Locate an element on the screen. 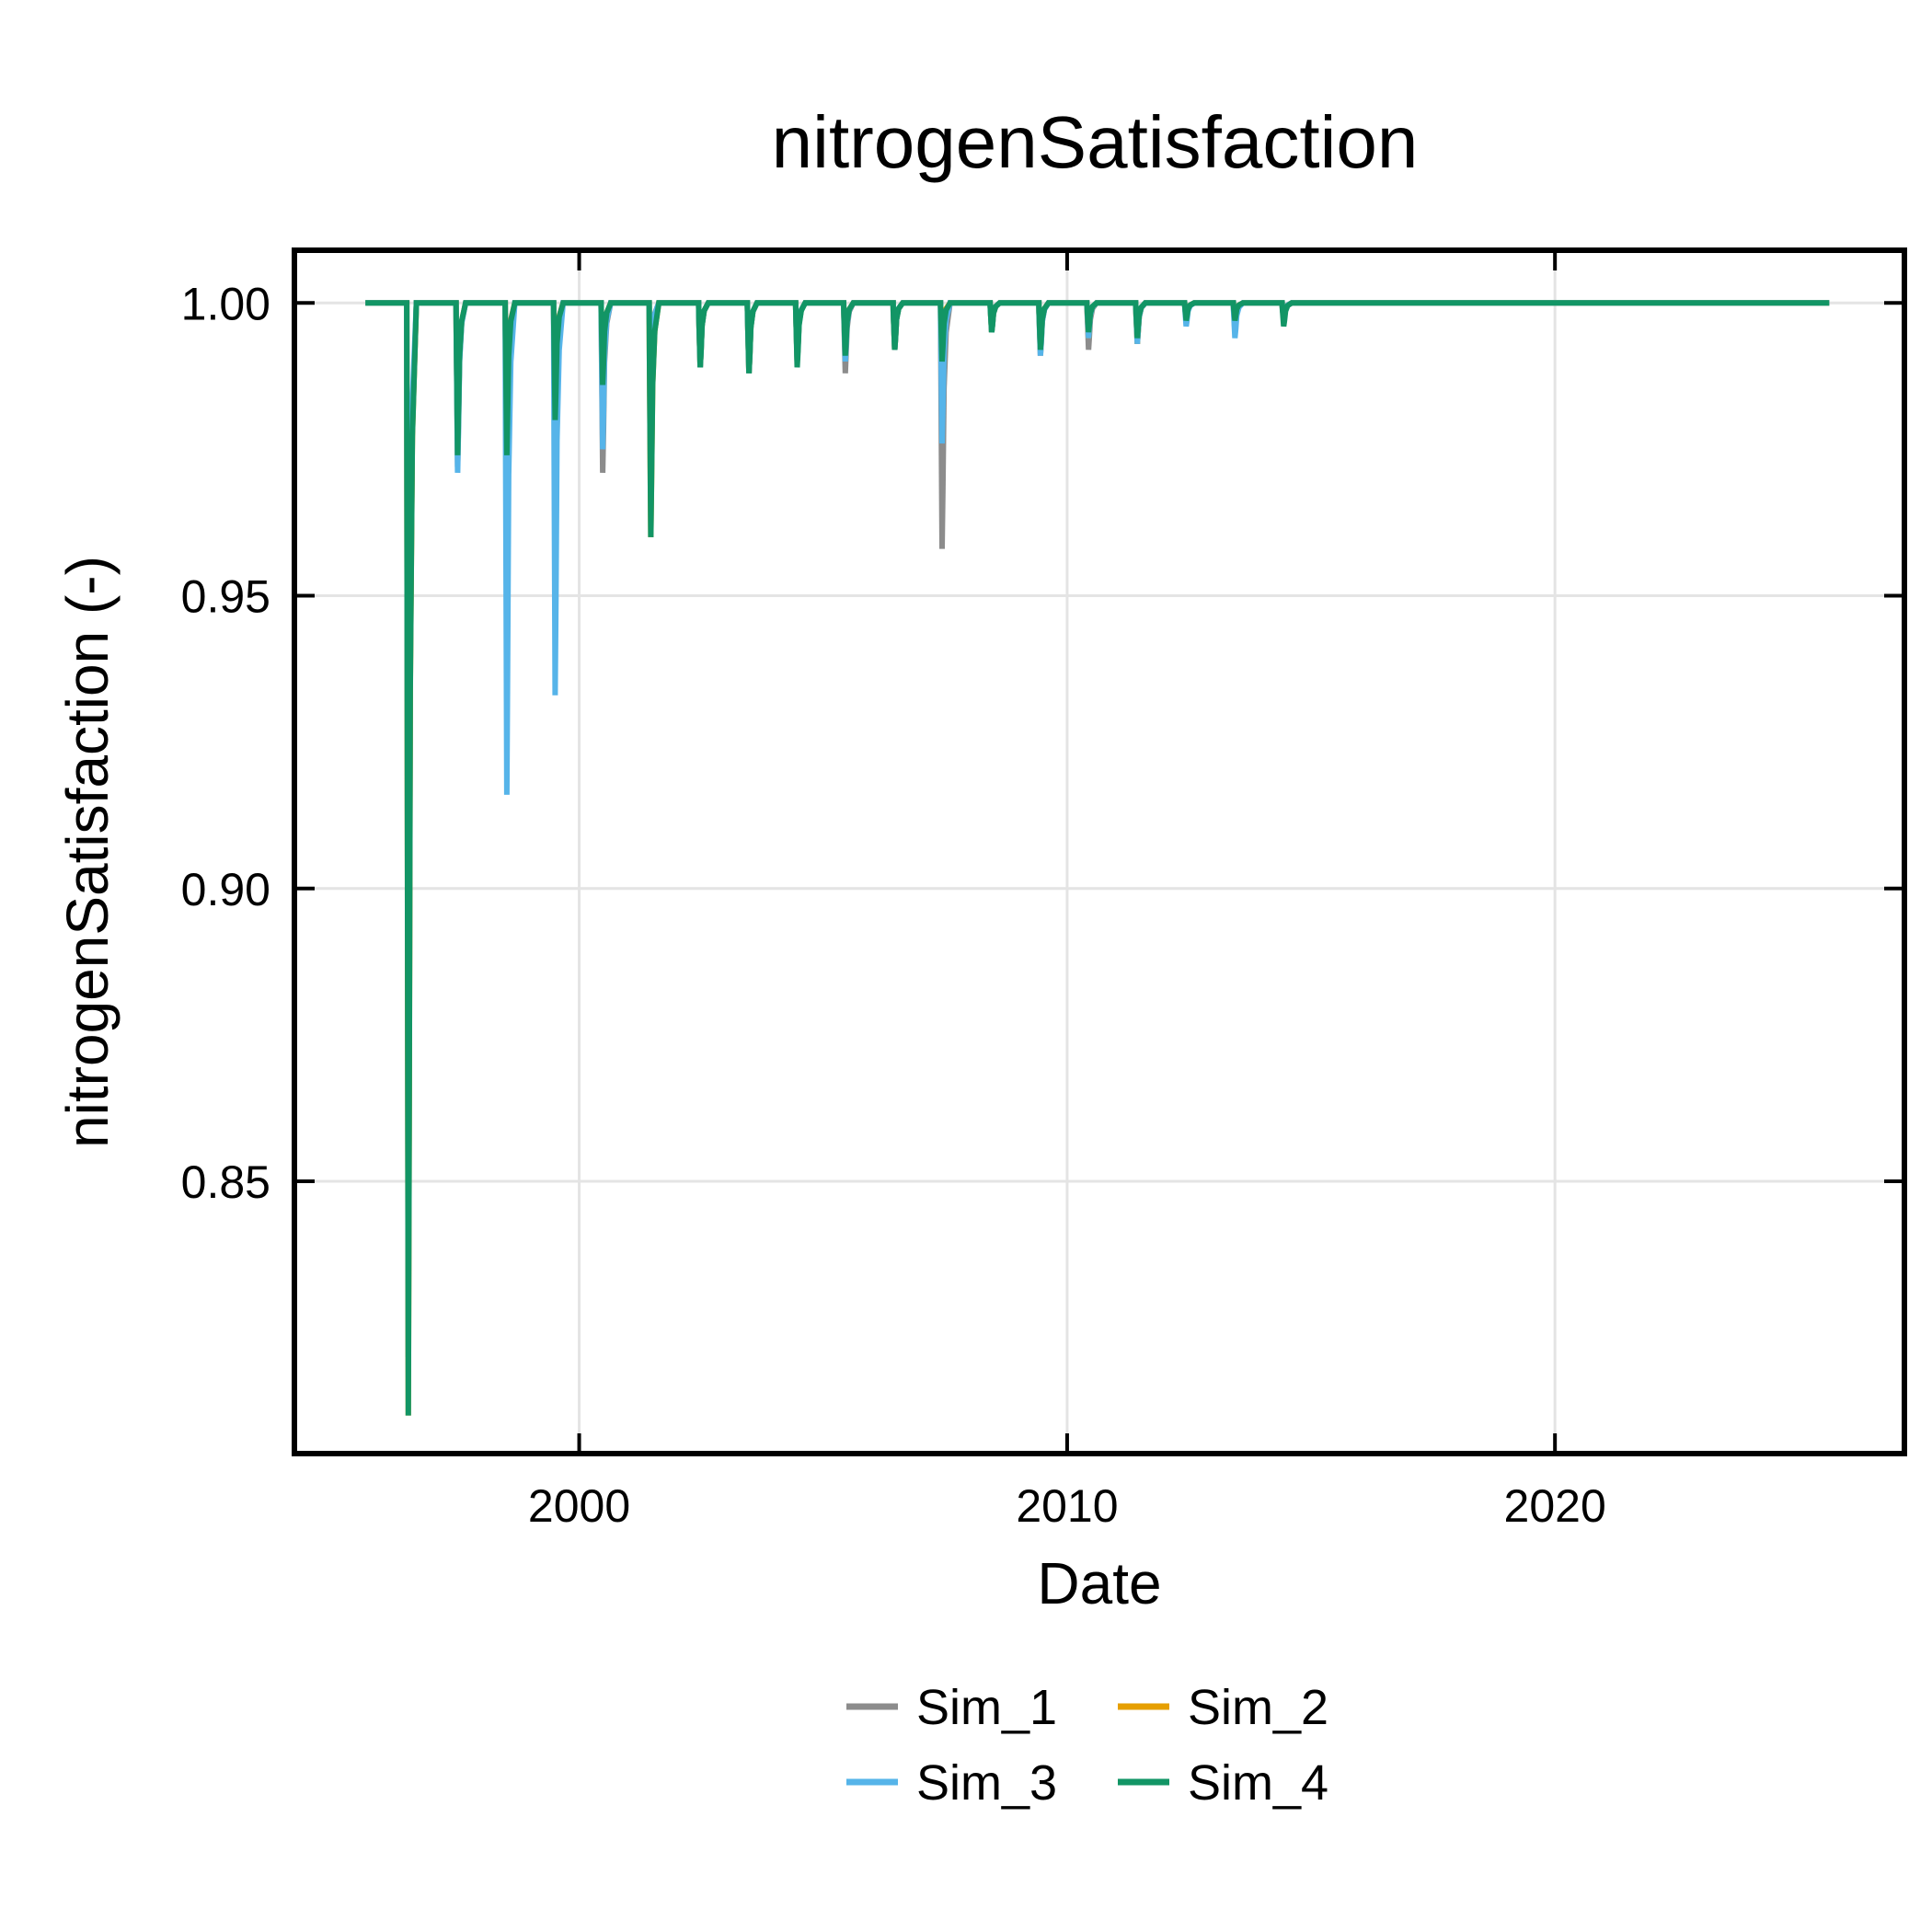  chart-title: nitrogenSatisfaction is located at coordinates (1095, 142).